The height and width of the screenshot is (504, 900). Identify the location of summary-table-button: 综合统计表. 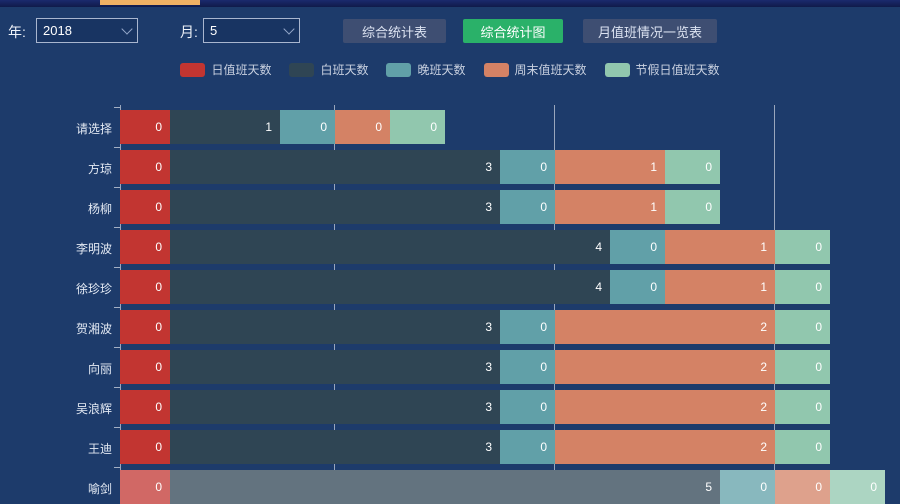
(394, 31).